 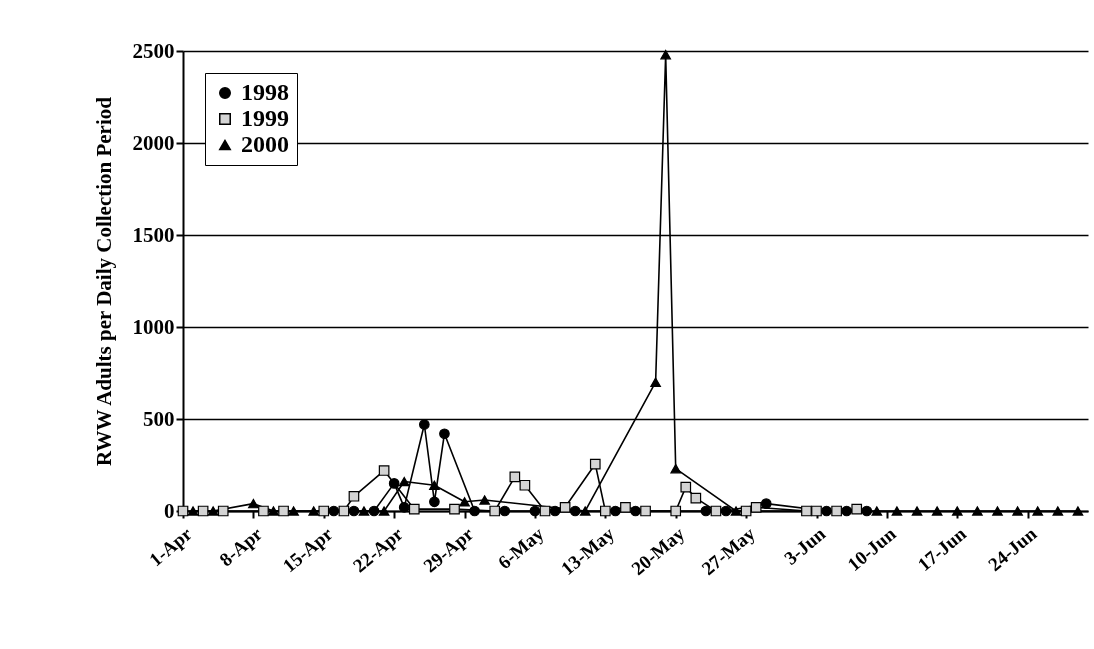 I want to click on y-tick-label: 1000, so click(x=153, y=326).